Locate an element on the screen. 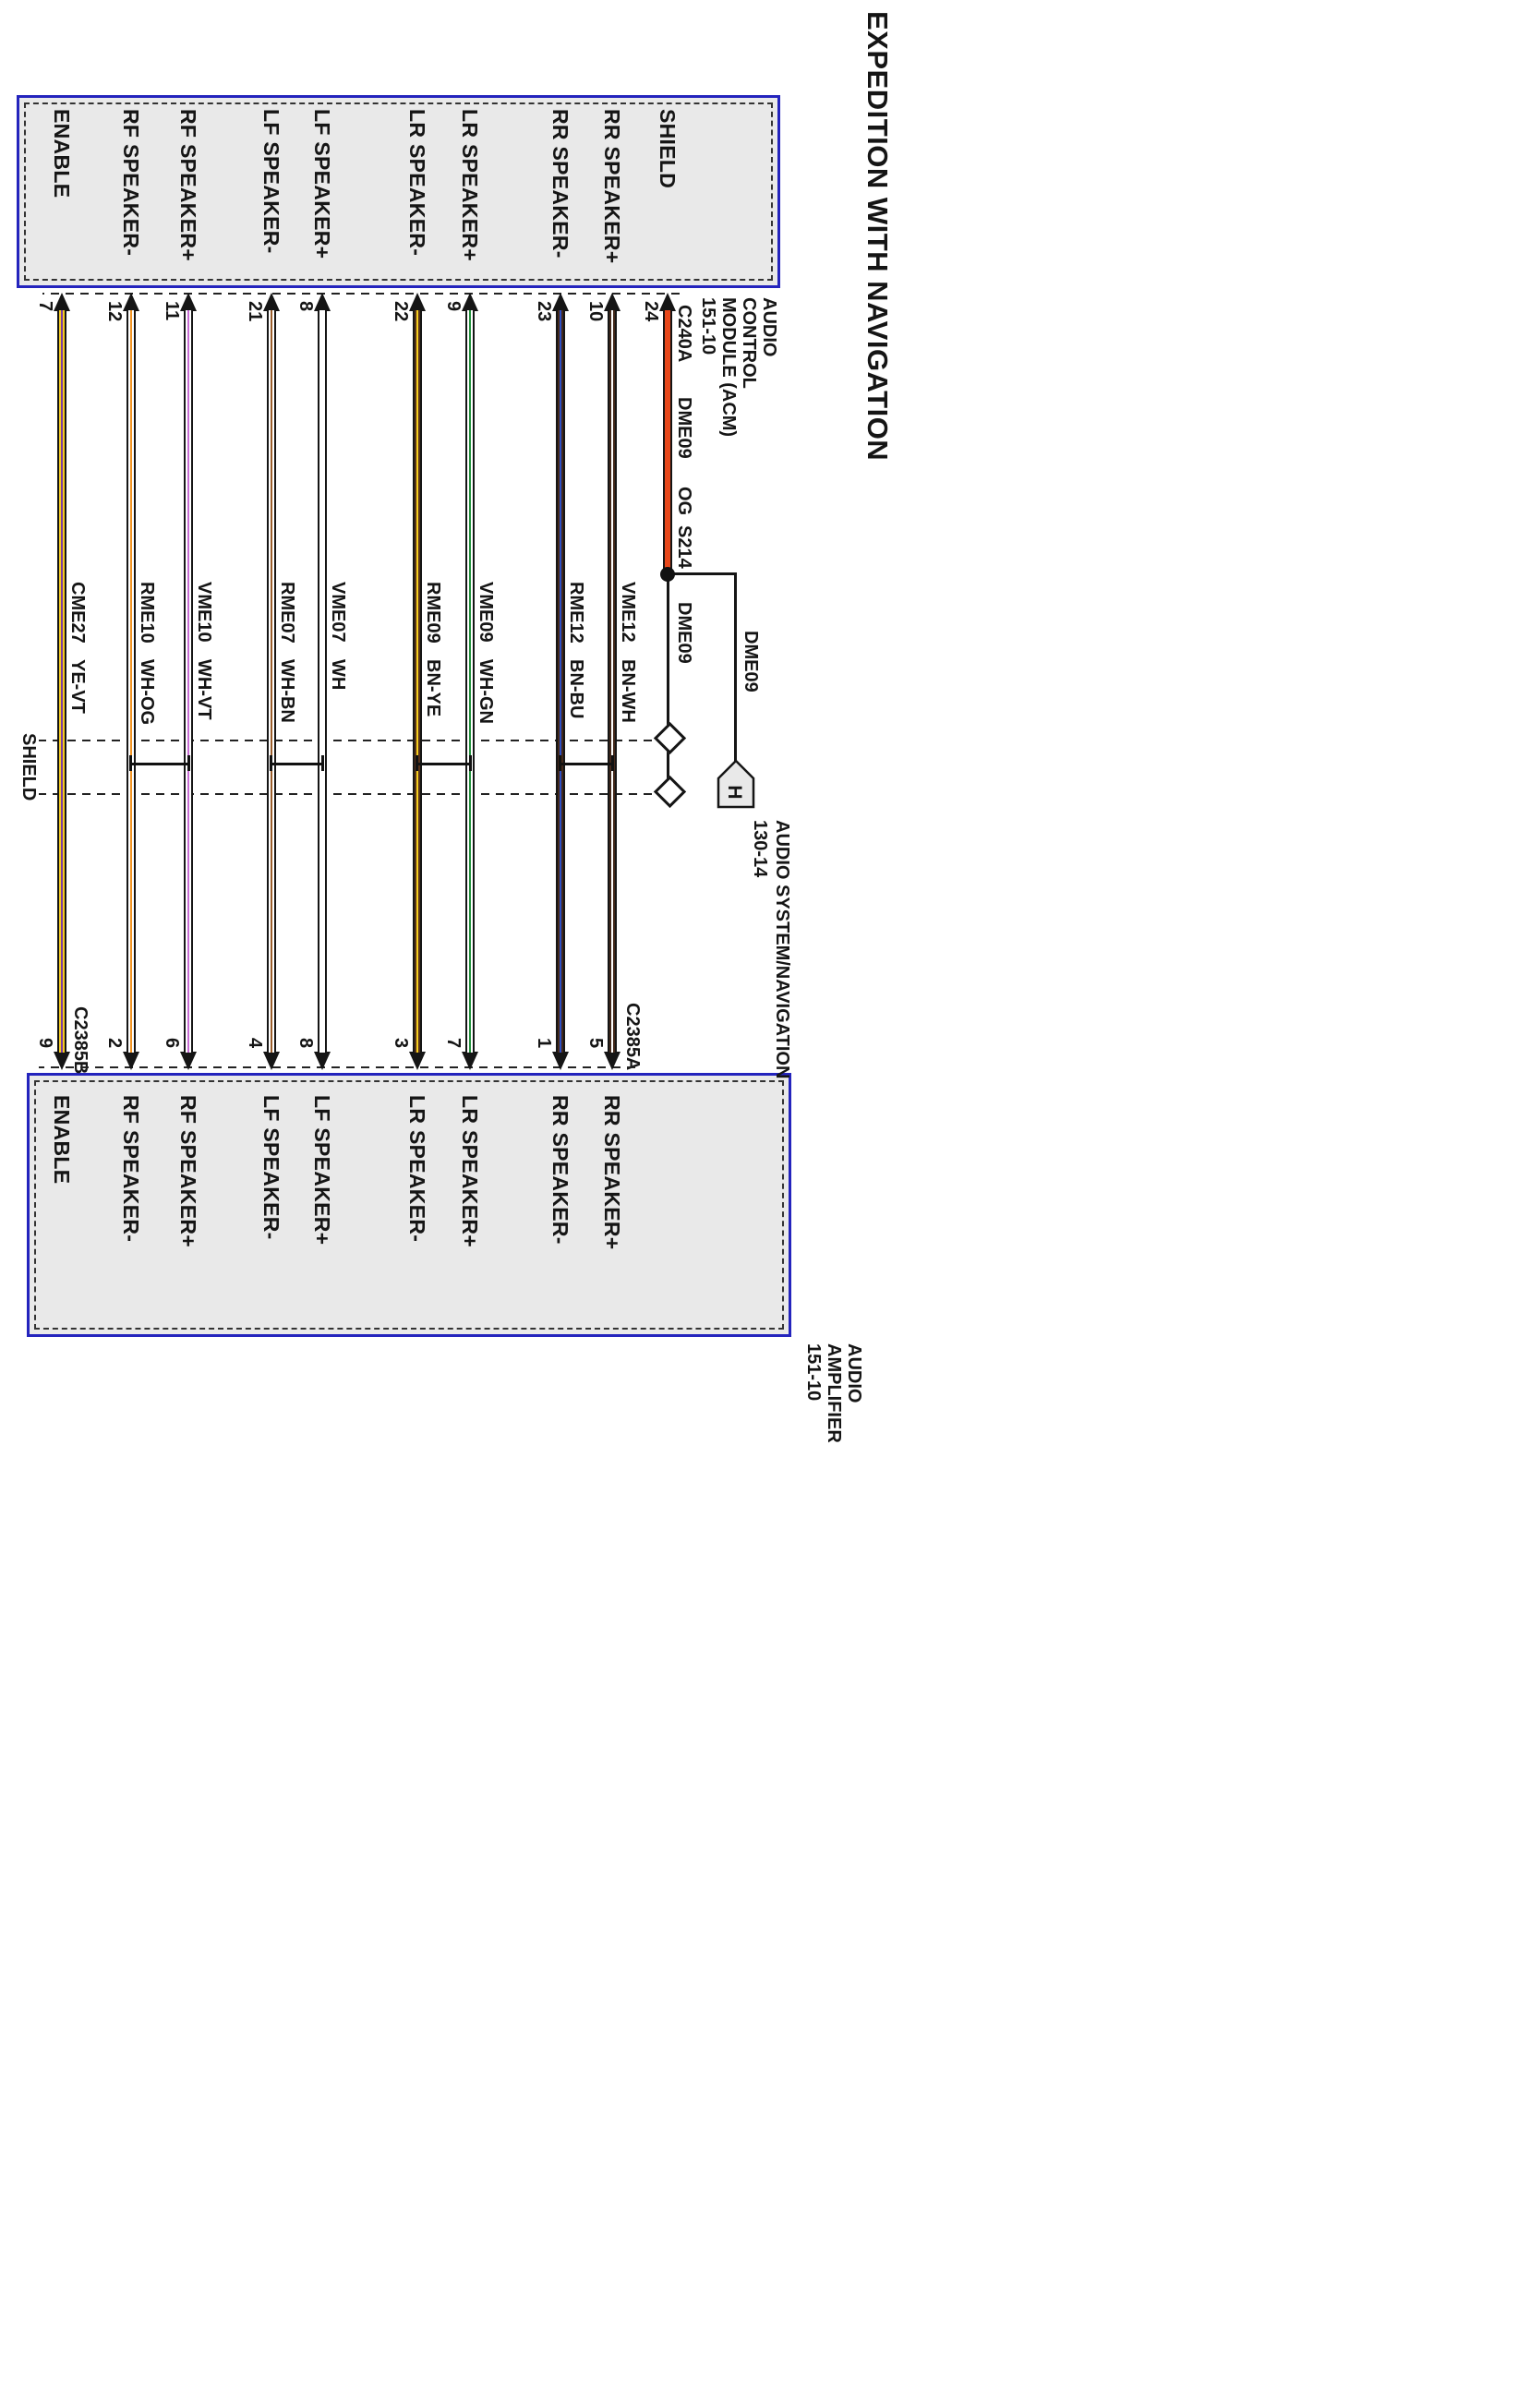 The height and width of the screenshot is (2408, 1518). acm-pin-label: LF SPEAKER- is located at coordinates (271, 181).